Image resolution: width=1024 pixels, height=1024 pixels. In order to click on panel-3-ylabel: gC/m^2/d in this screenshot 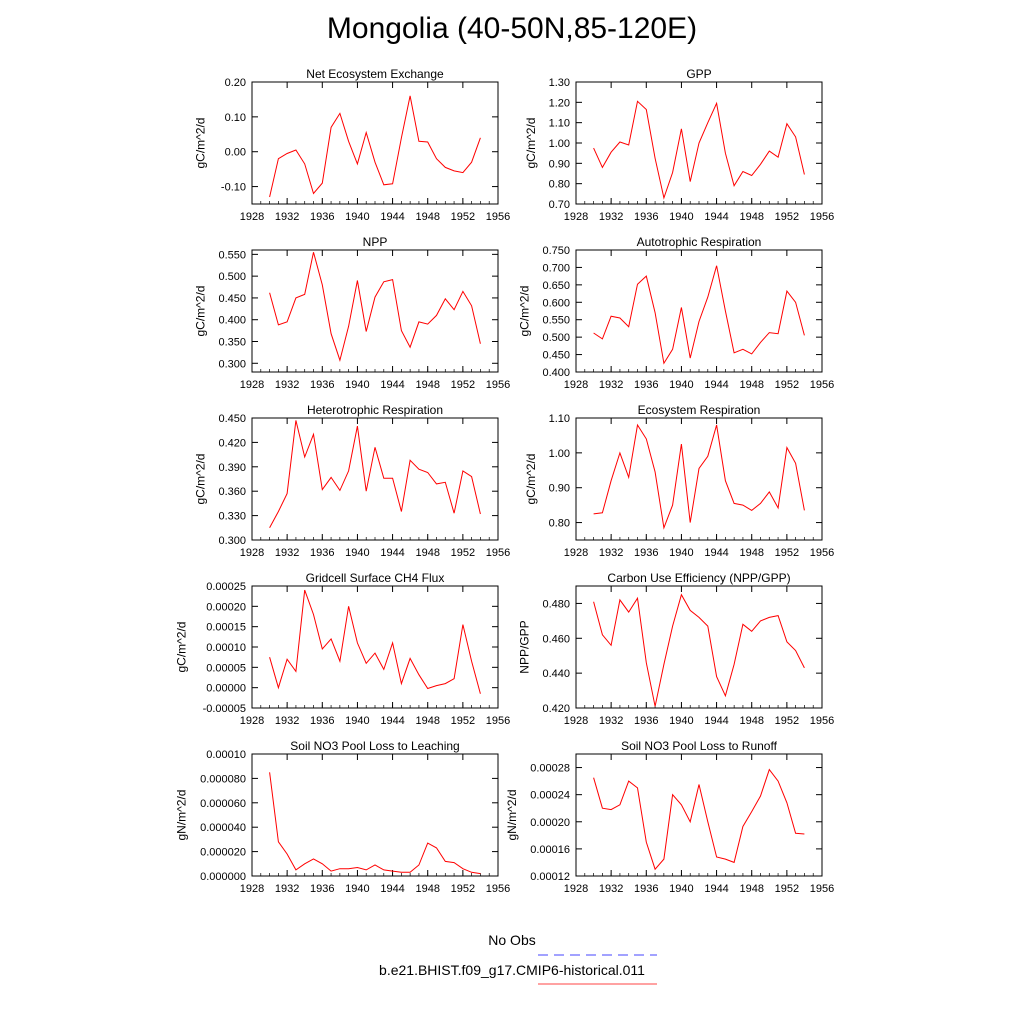, I will do `click(525, 311)`.